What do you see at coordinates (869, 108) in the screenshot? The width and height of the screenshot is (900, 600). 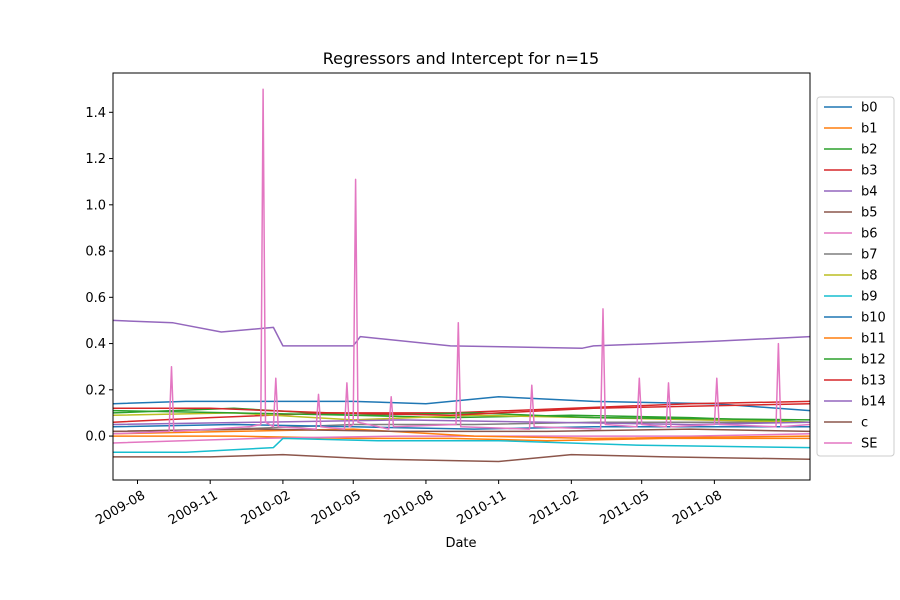 I see `legend-label-b0: b0` at bounding box center [869, 108].